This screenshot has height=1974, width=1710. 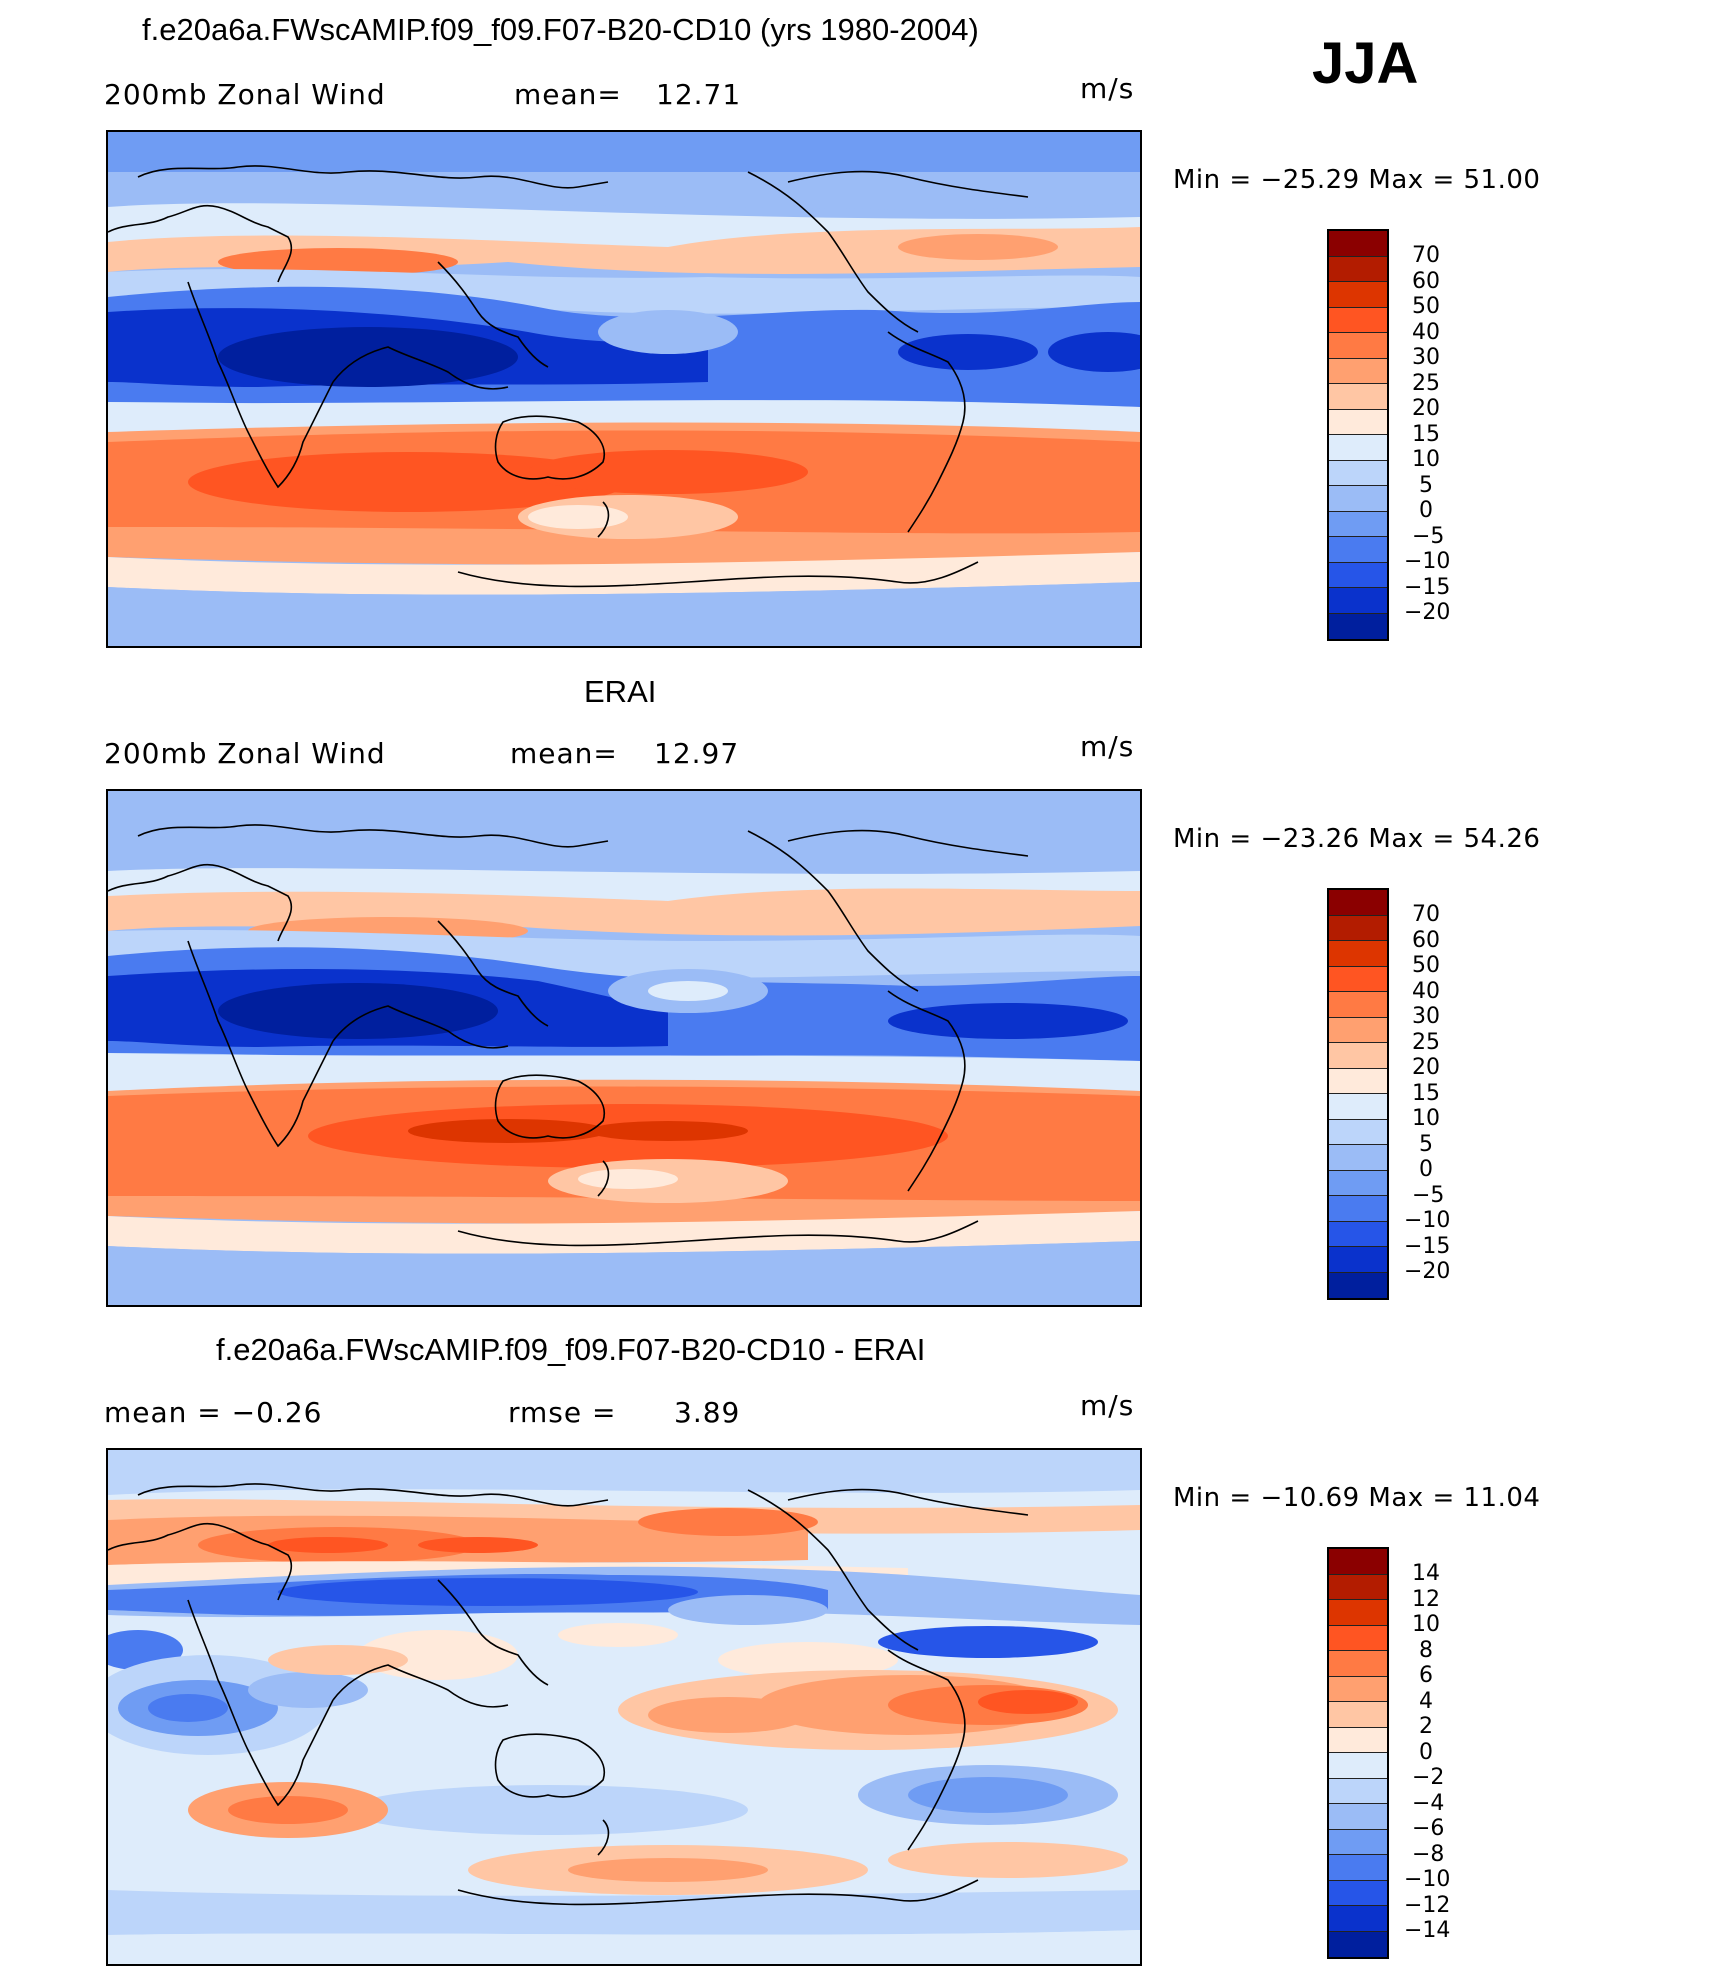 What do you see at coordinates (1426, 1650) in the screenshot?
I see `panel-3-colorbar-label: 8` at bounding box center [1426, 1650].